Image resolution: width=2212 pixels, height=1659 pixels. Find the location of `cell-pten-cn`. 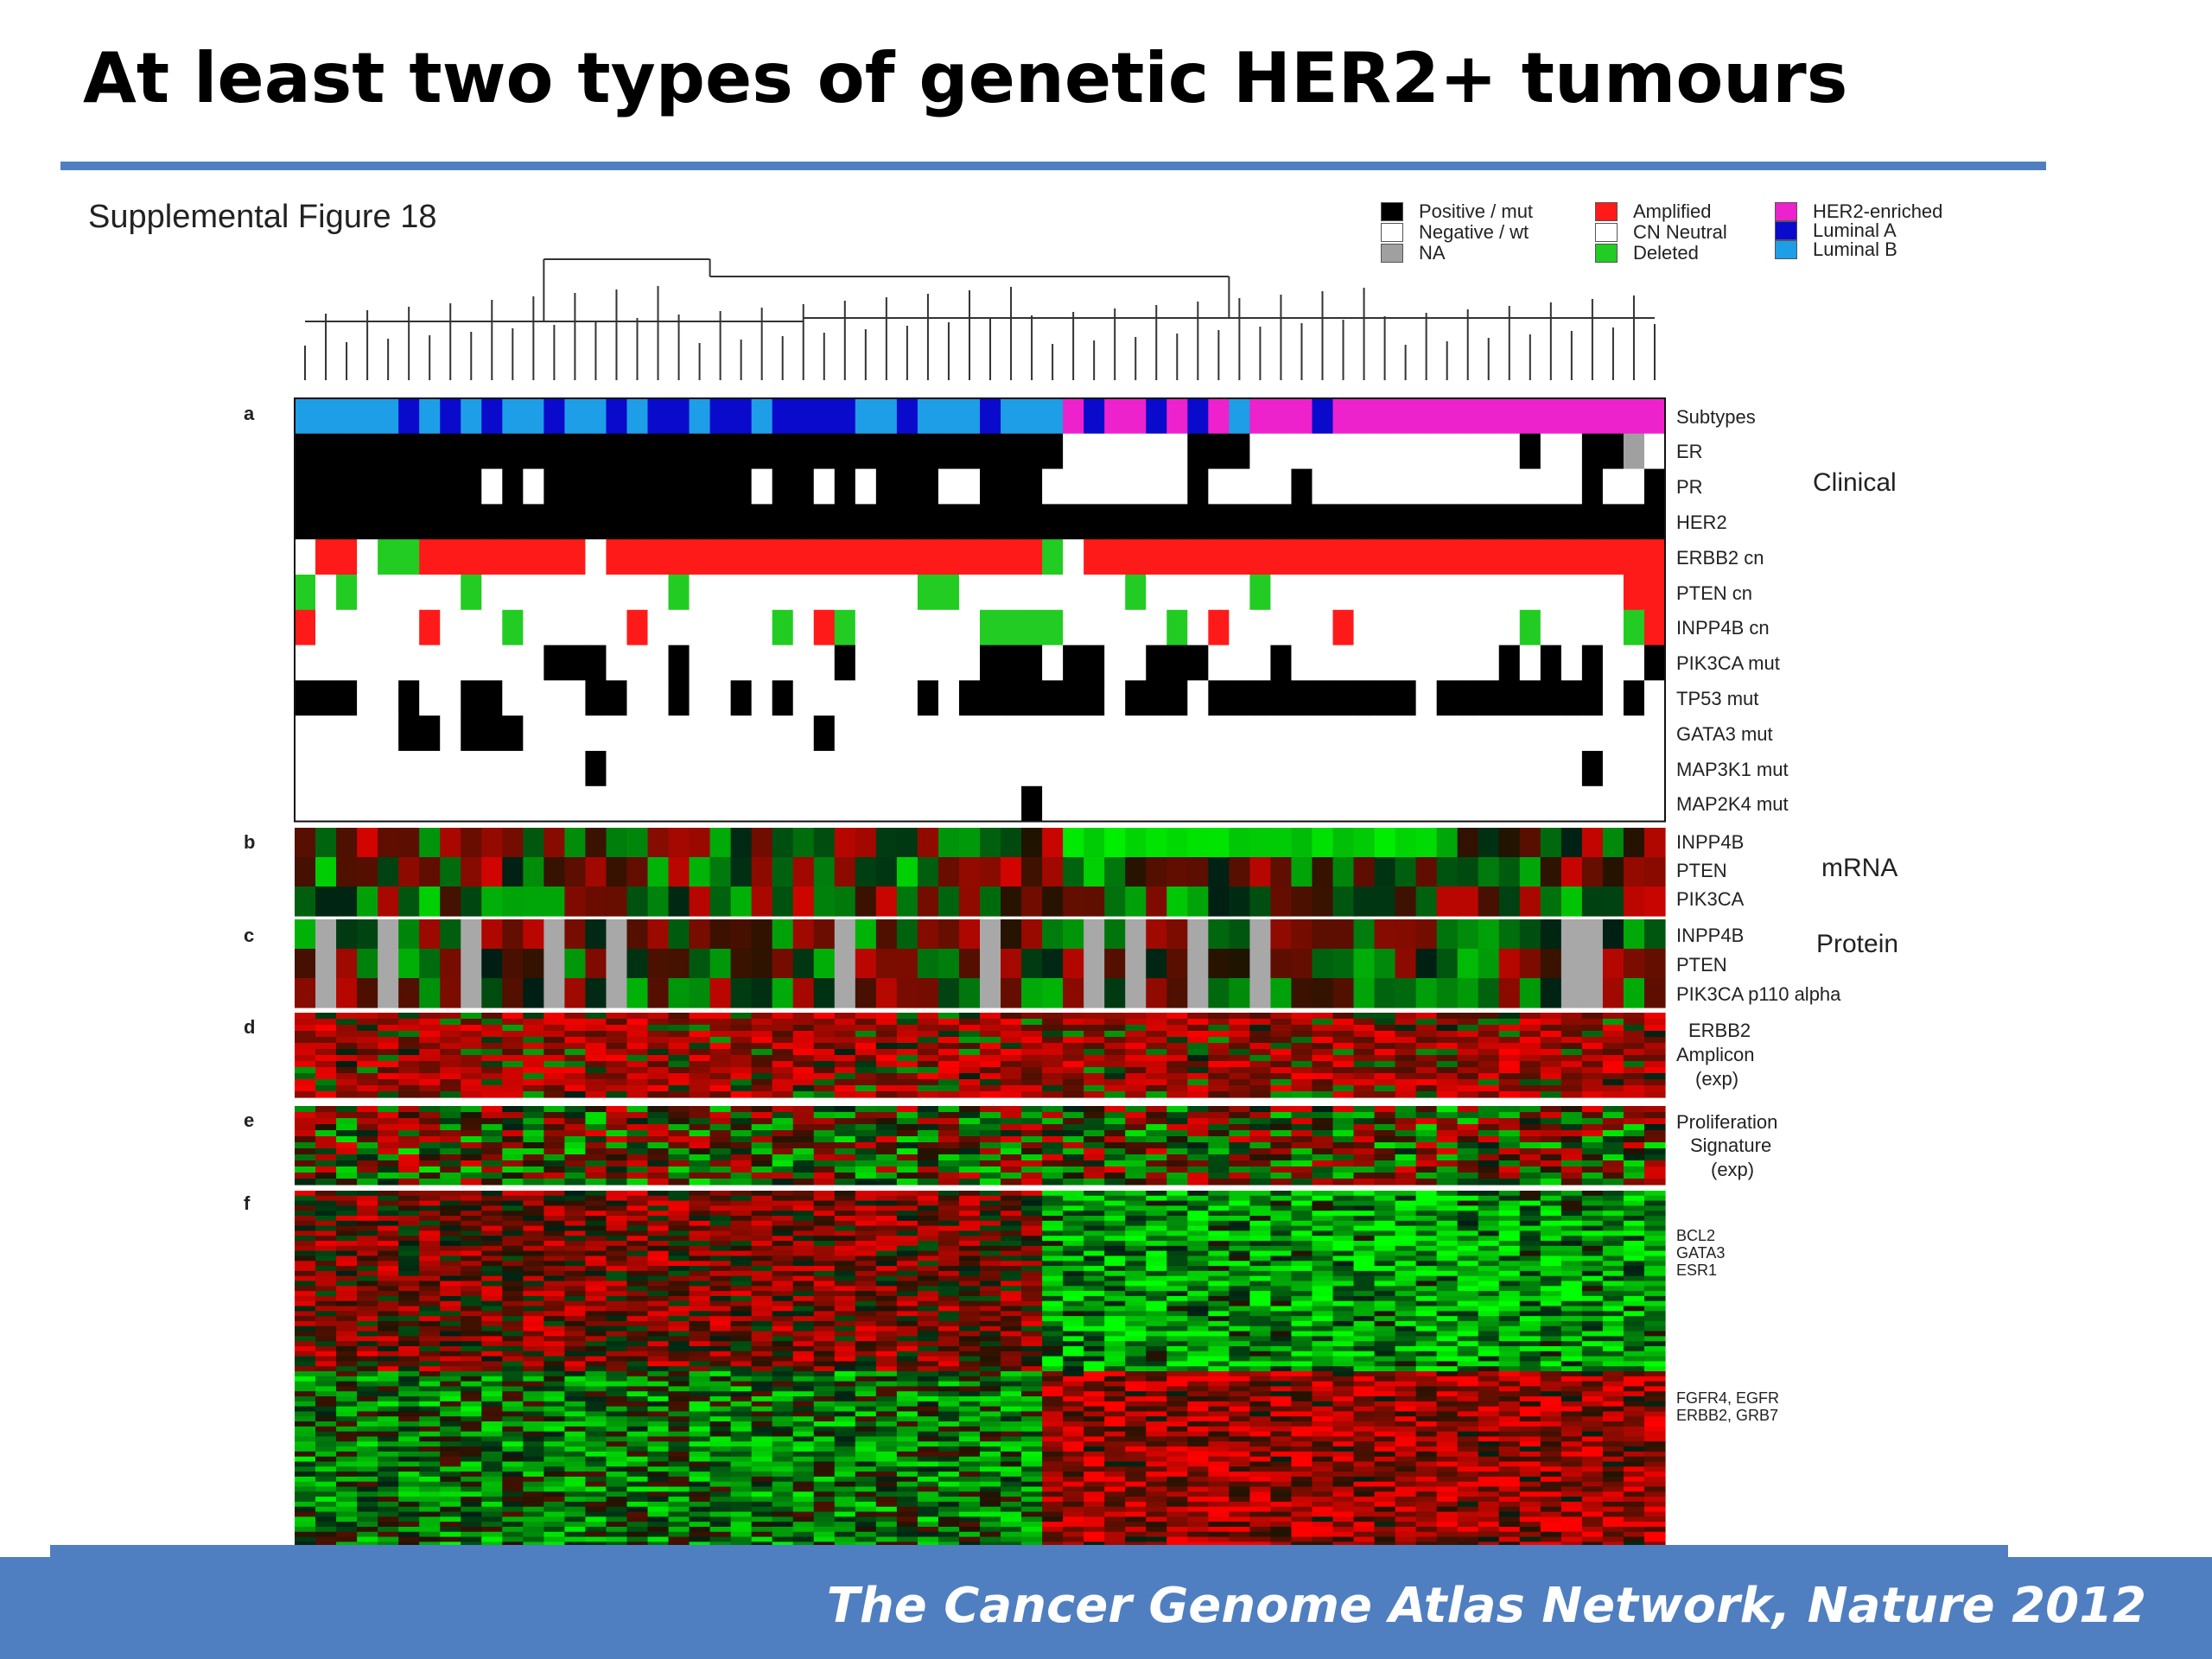

cell-pten-cn is located at coordinates (990, 593).